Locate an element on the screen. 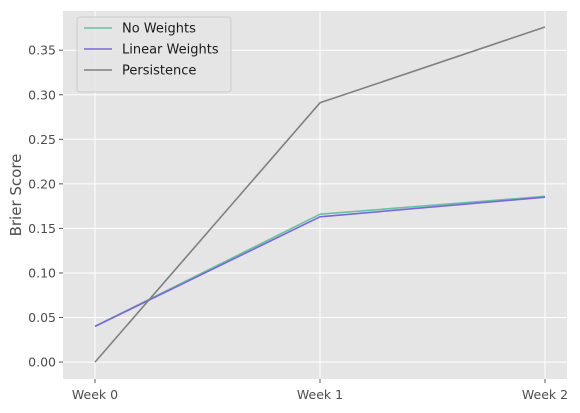  legend-box is located at coordinates (154, 54).